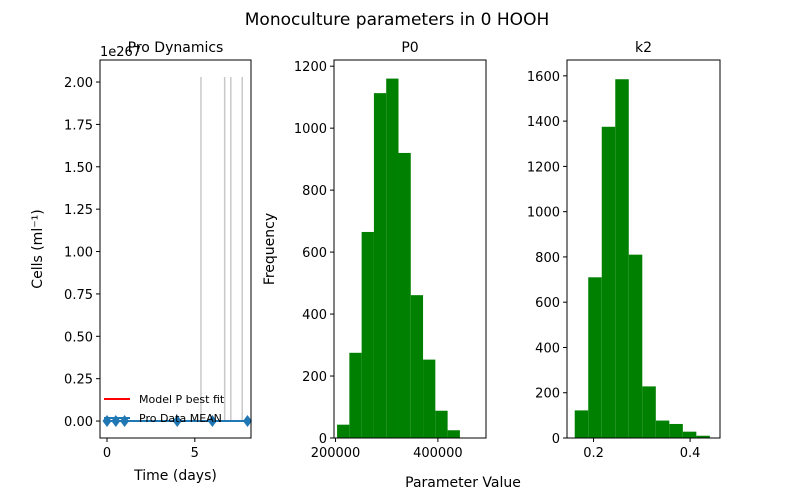 This screenshot has width=800, height=500. Describe the element at coordinates (643, 48) in the screenshot. I see `subplot-title: k2` at that location.